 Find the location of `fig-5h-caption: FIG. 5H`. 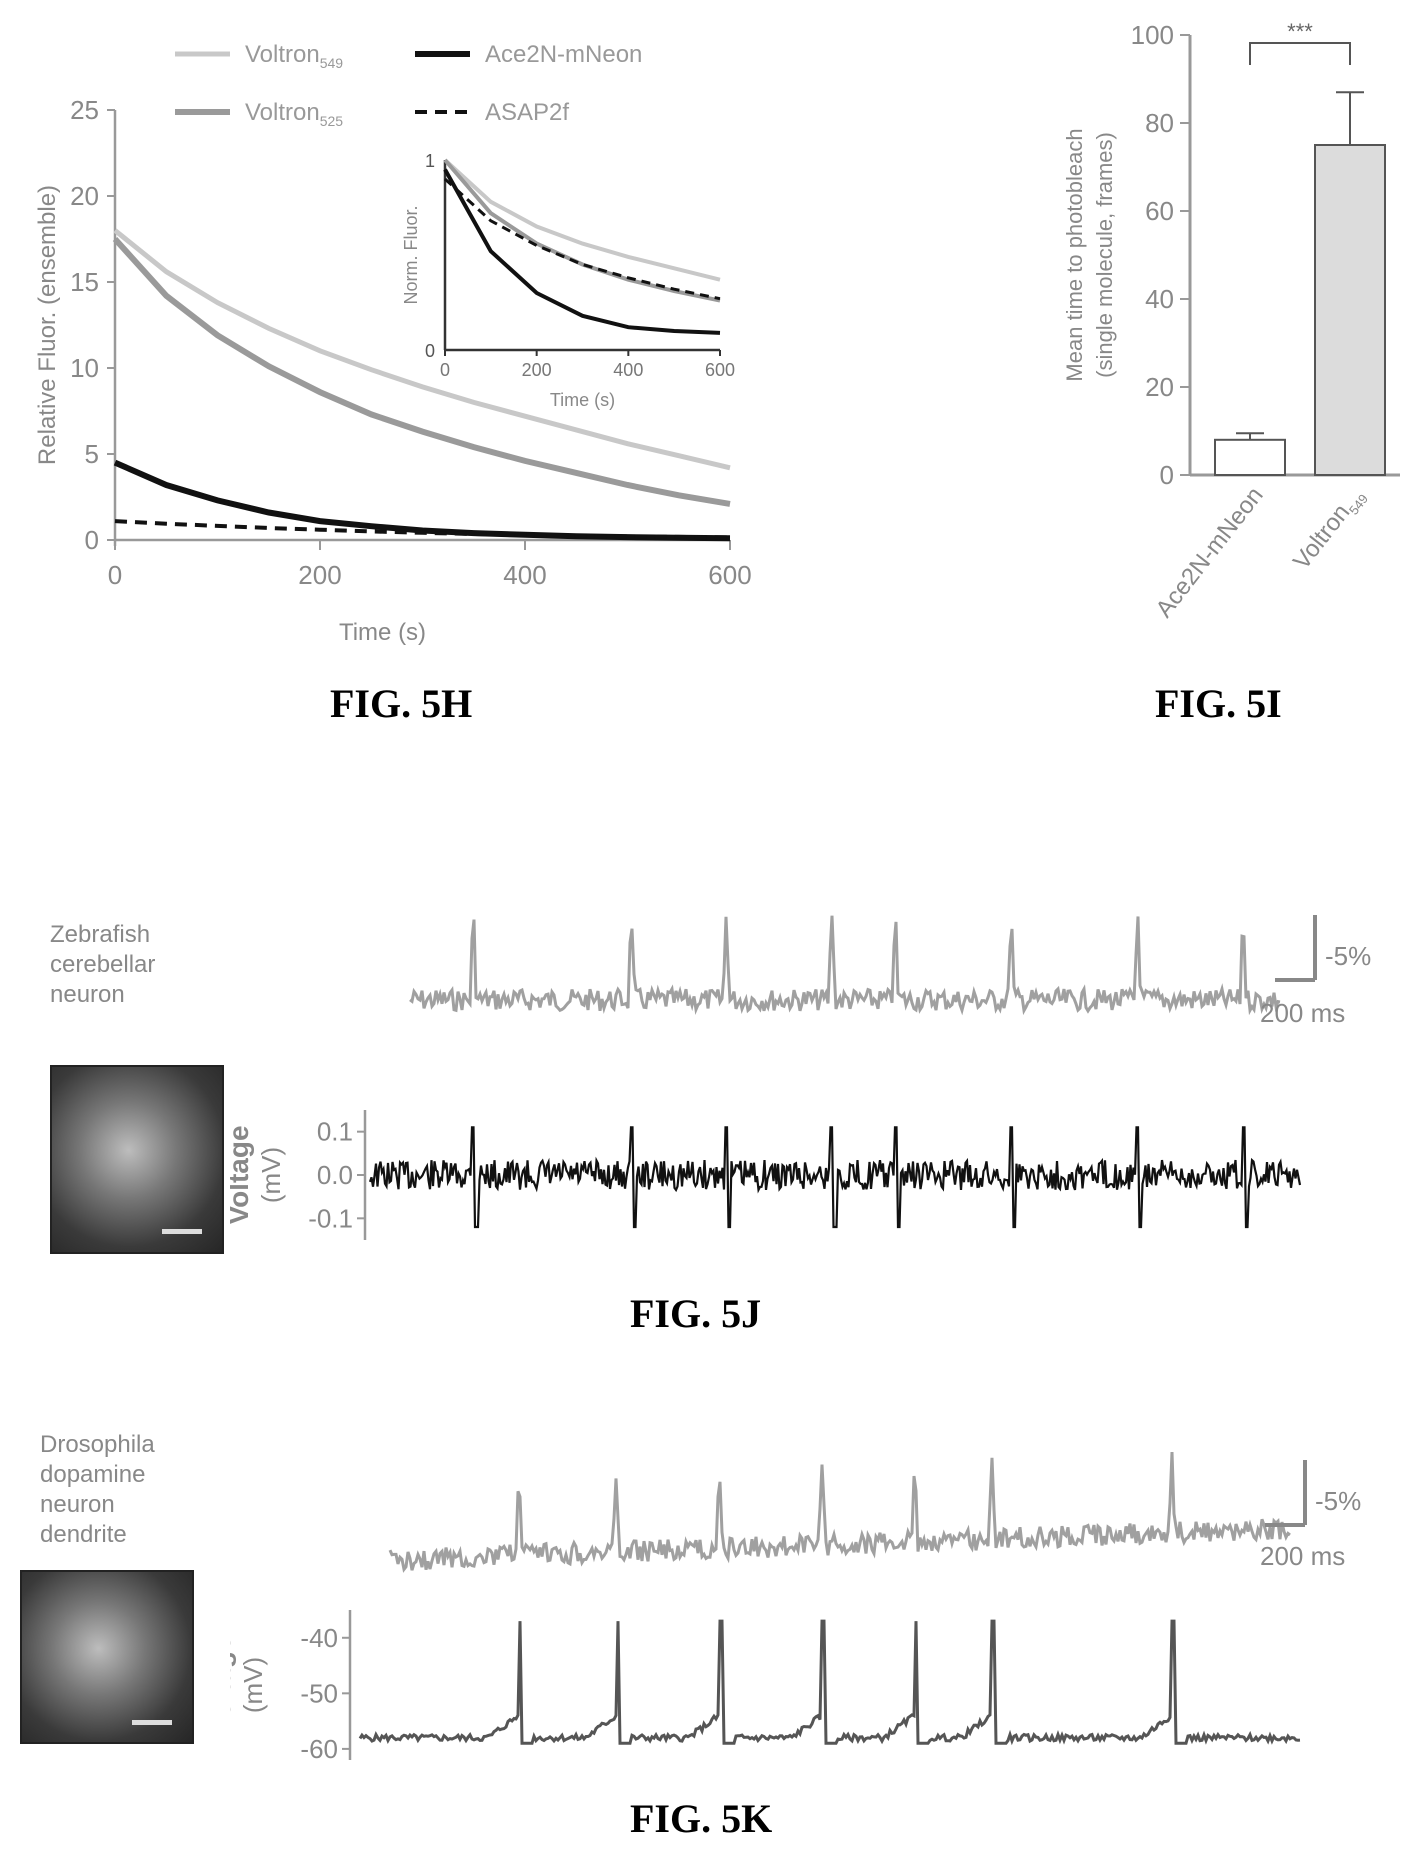

fig-5h-caption: FIG. 5H is located at coordinates (401, 703).